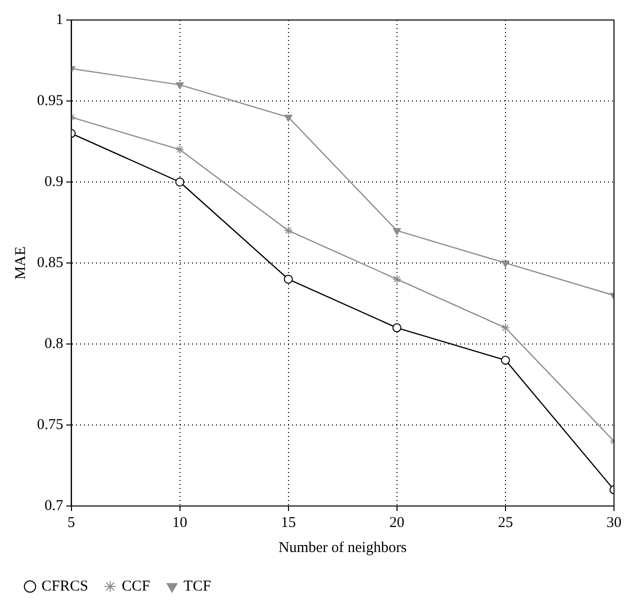 The image size is (640, 616). I want to click on y-tick-label: 0.95, so click(50, 100).